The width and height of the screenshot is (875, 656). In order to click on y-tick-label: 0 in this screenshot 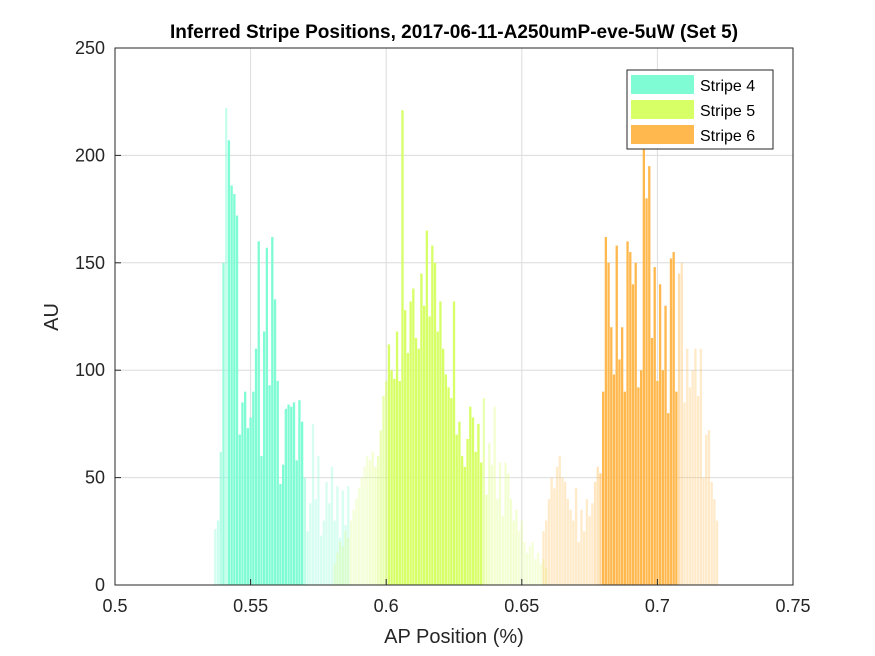, I will do `click(100, 585)`.